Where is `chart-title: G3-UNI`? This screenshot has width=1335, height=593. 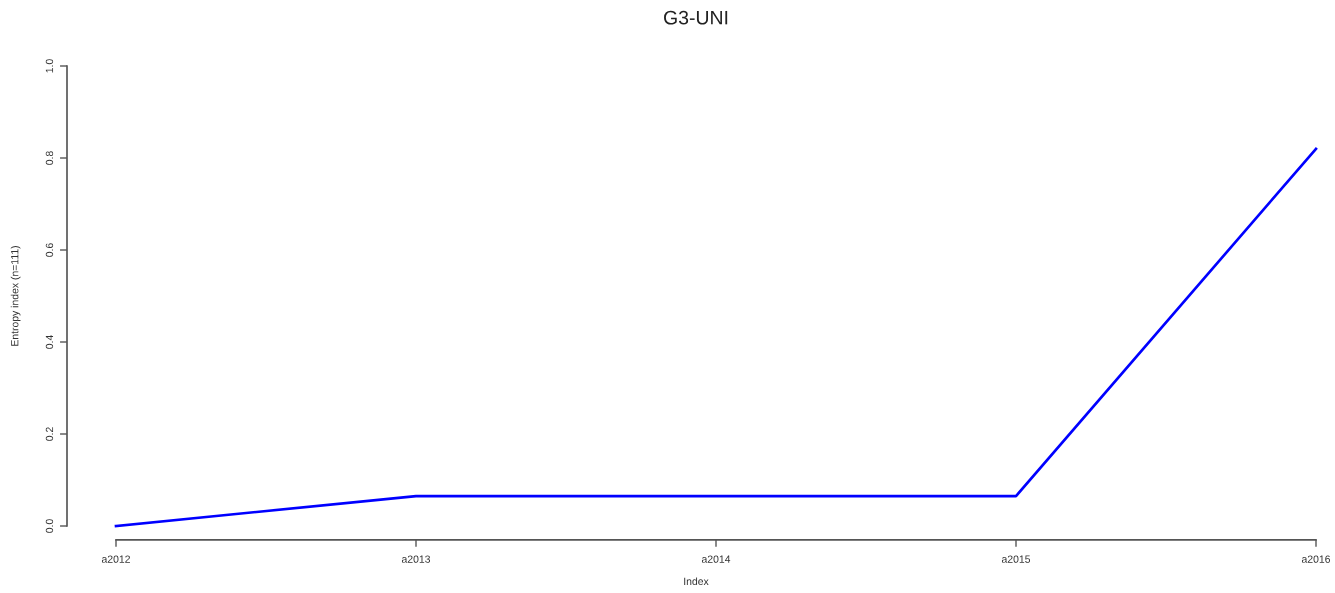 chart-title: G3-UNI is located at coordinates (696, 17).